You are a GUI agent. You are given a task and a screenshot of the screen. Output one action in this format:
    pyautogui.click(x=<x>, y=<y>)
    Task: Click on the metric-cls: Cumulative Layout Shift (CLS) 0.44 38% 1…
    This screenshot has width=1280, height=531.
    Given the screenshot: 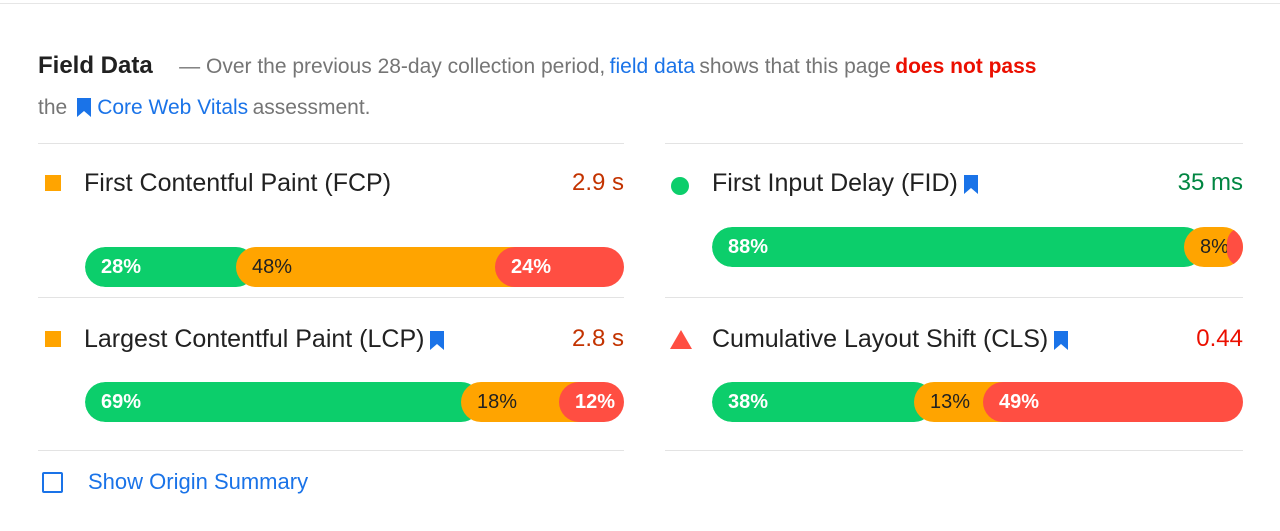 What is the action you would take?
    pyautogui.click(x=954, y=384)
    